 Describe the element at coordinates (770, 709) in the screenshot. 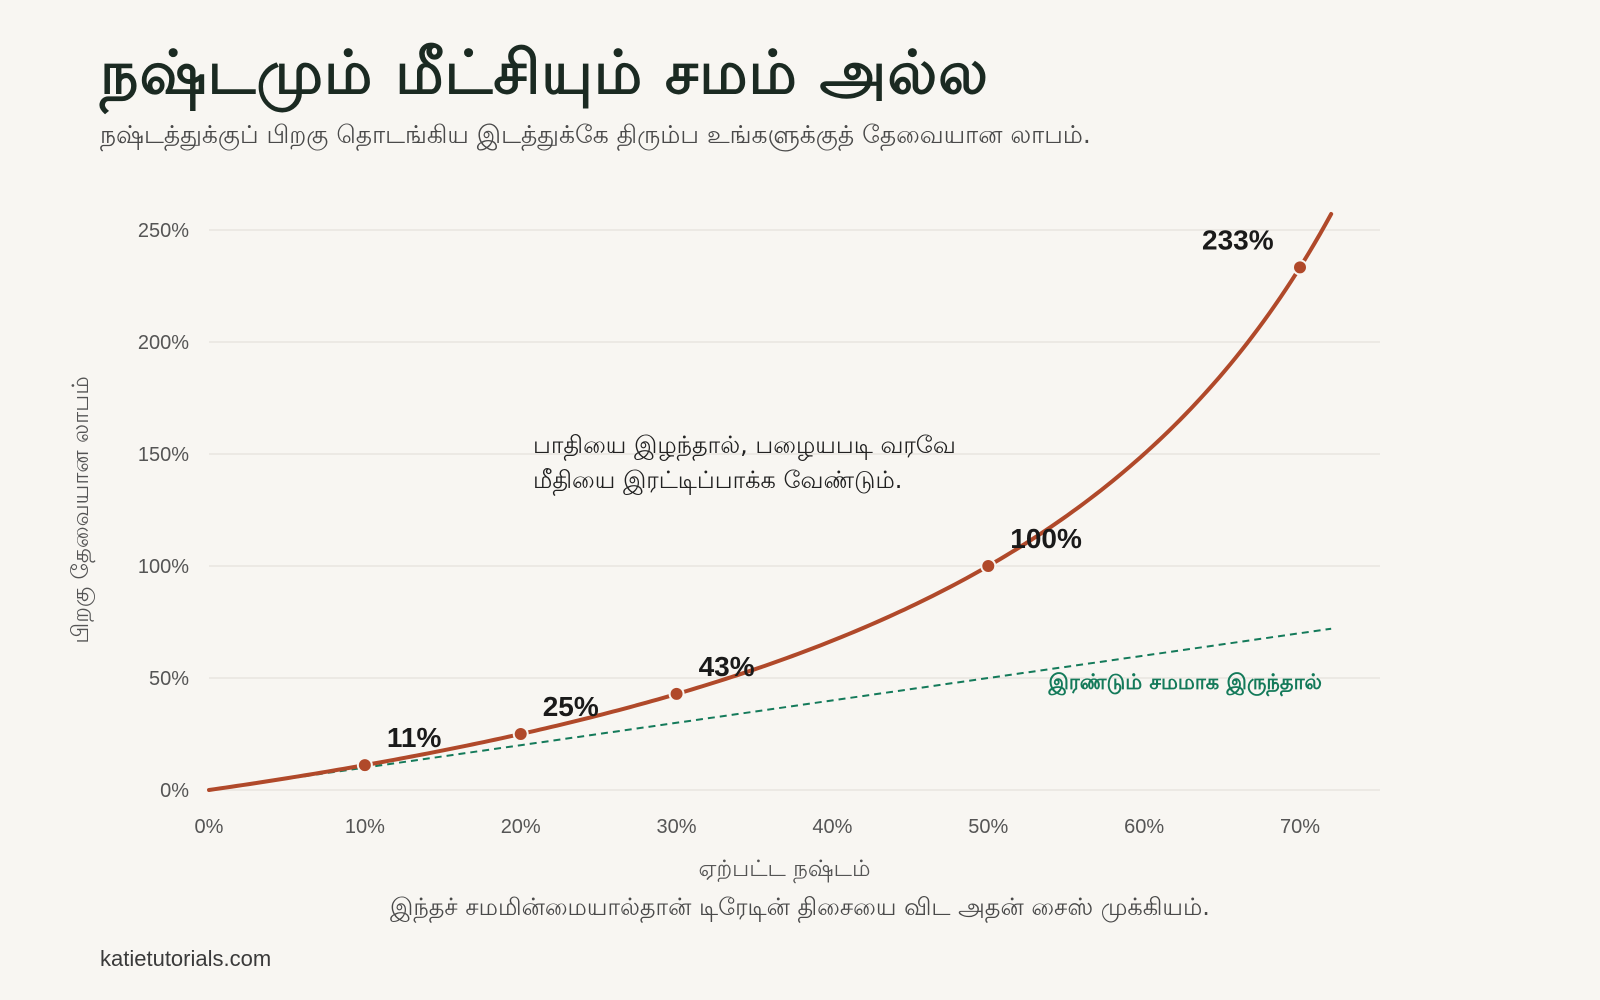

I see `reference-line` at that location.